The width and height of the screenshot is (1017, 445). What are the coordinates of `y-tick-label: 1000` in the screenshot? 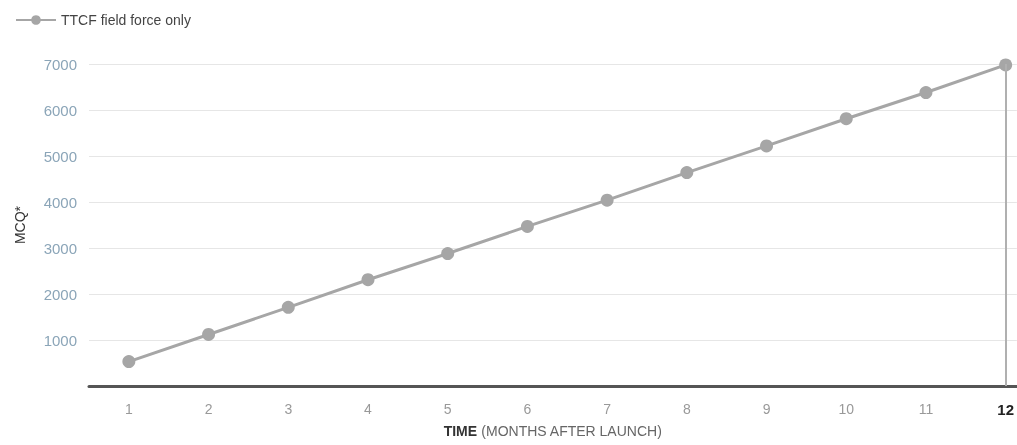 It's located at (60, 340).